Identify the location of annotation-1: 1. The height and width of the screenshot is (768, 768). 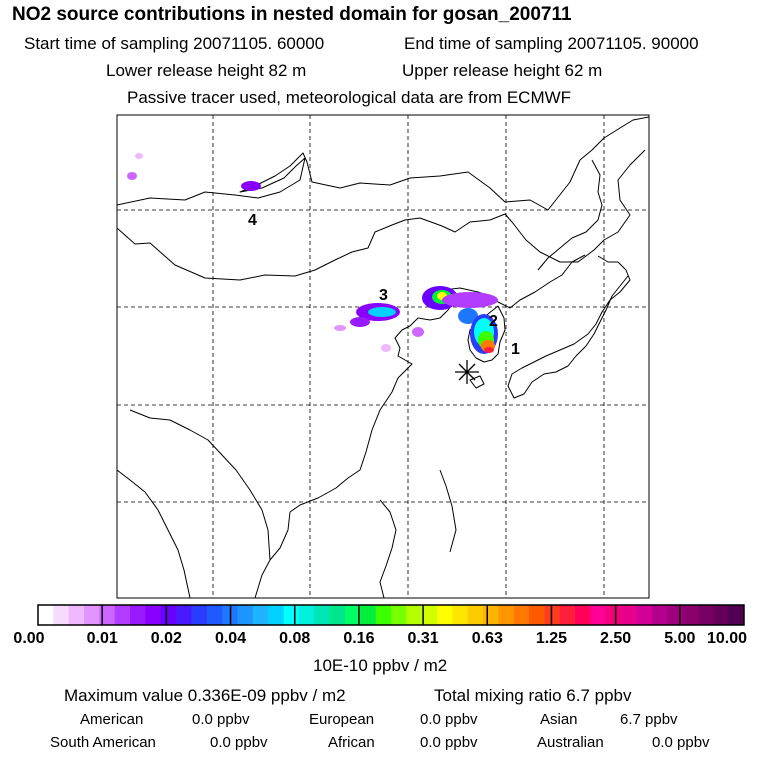
(515, 349).